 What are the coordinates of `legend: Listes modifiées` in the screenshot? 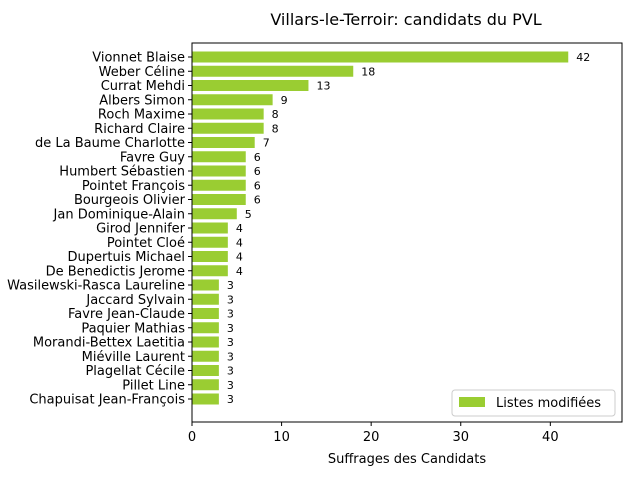 It's located at (533, 403).